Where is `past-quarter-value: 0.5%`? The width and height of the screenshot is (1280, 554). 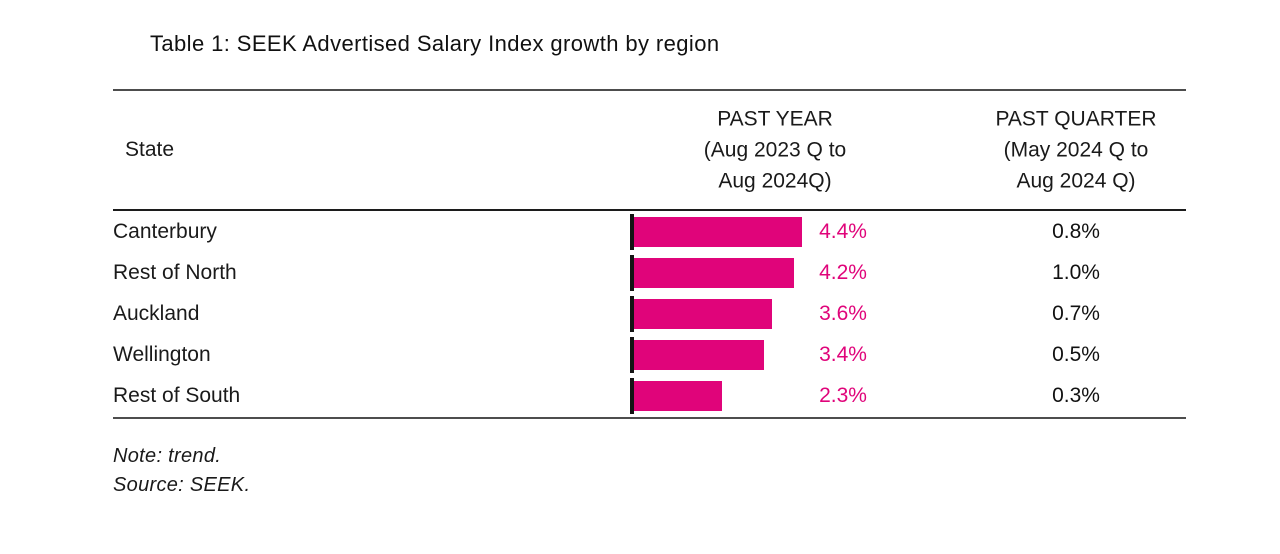 past-quarter-value: 0.5% is located at coordinates (1076, 355).